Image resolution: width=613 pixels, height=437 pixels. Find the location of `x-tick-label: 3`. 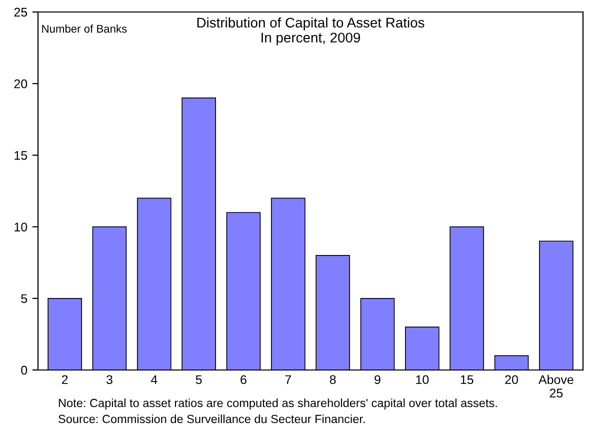

x-tick-label: 3 is located at coordinates (109, 379).